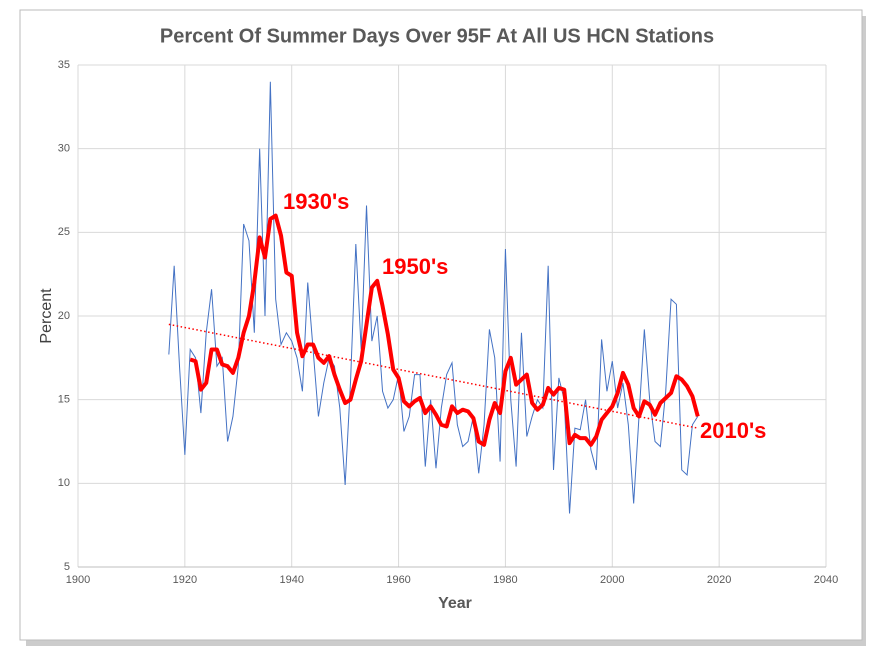 This screenshot has height=666, width=888. Describe the element at coordinates (64, 483) in the screenshot. I see `y-tick-label: 10` at that location.